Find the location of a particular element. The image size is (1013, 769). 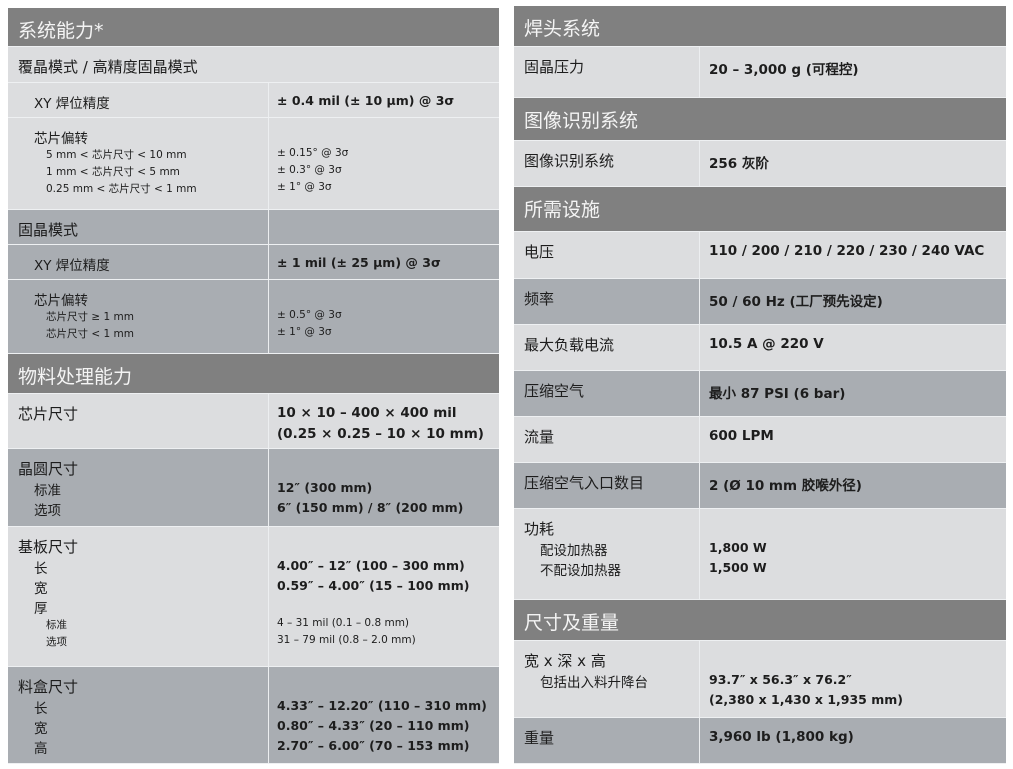

spec-line: 宽 x 深 x 高 is located at coordinates (760, 660).